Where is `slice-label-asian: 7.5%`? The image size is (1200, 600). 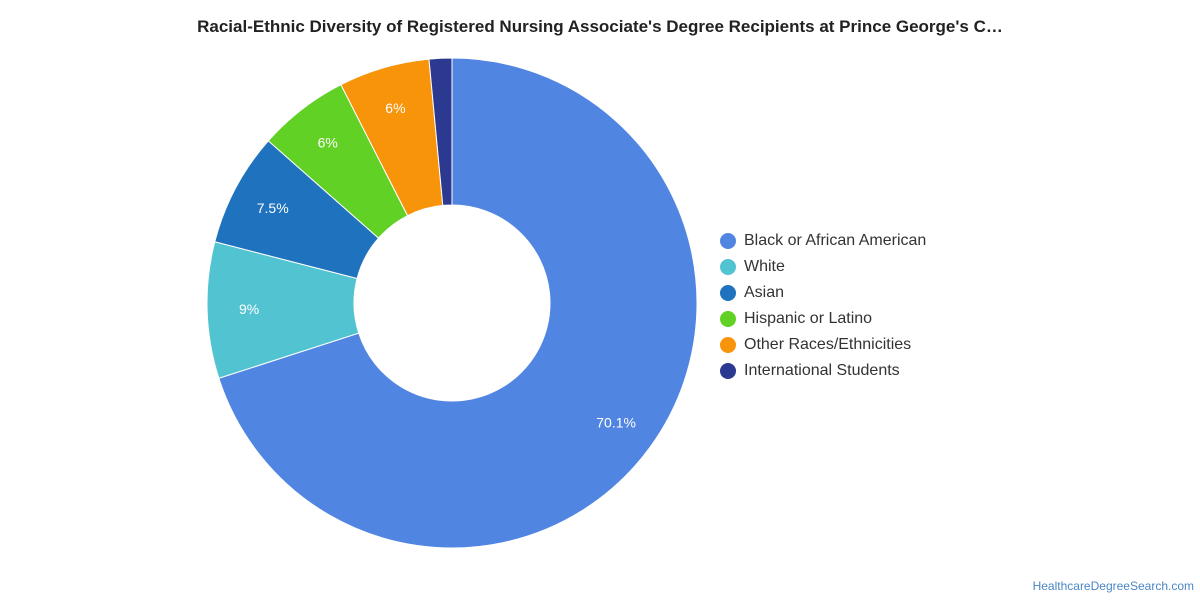
slice-label-asian: 7.5% is located at coordinates (273, 208).